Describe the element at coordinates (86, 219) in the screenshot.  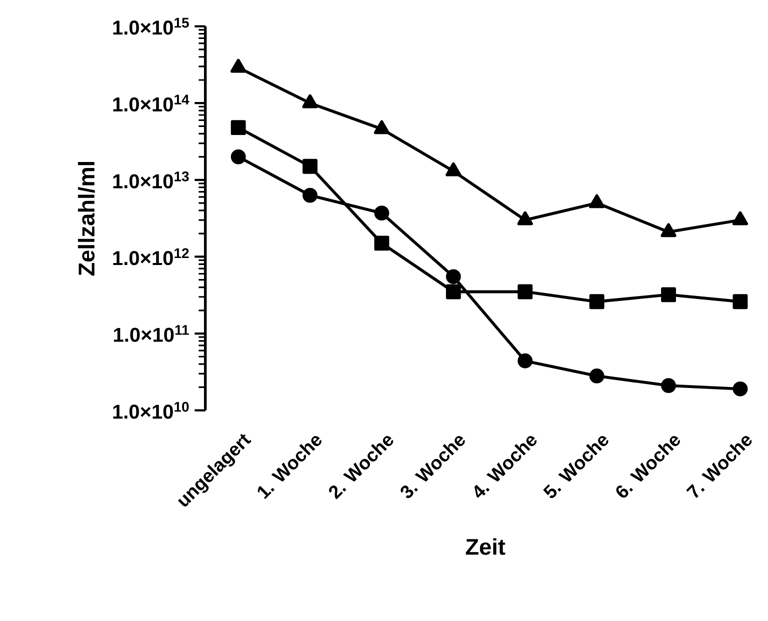
I see `y-axis-title: Zellzahl/ml` at that location.